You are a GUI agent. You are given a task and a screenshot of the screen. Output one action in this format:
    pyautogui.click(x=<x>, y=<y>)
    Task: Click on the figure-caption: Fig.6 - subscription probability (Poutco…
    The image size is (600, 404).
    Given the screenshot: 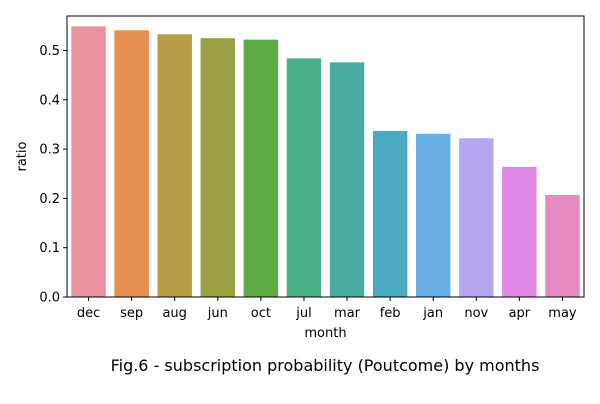 What is the action you would take?
    pyautogui.click(x=325, y=365)
    